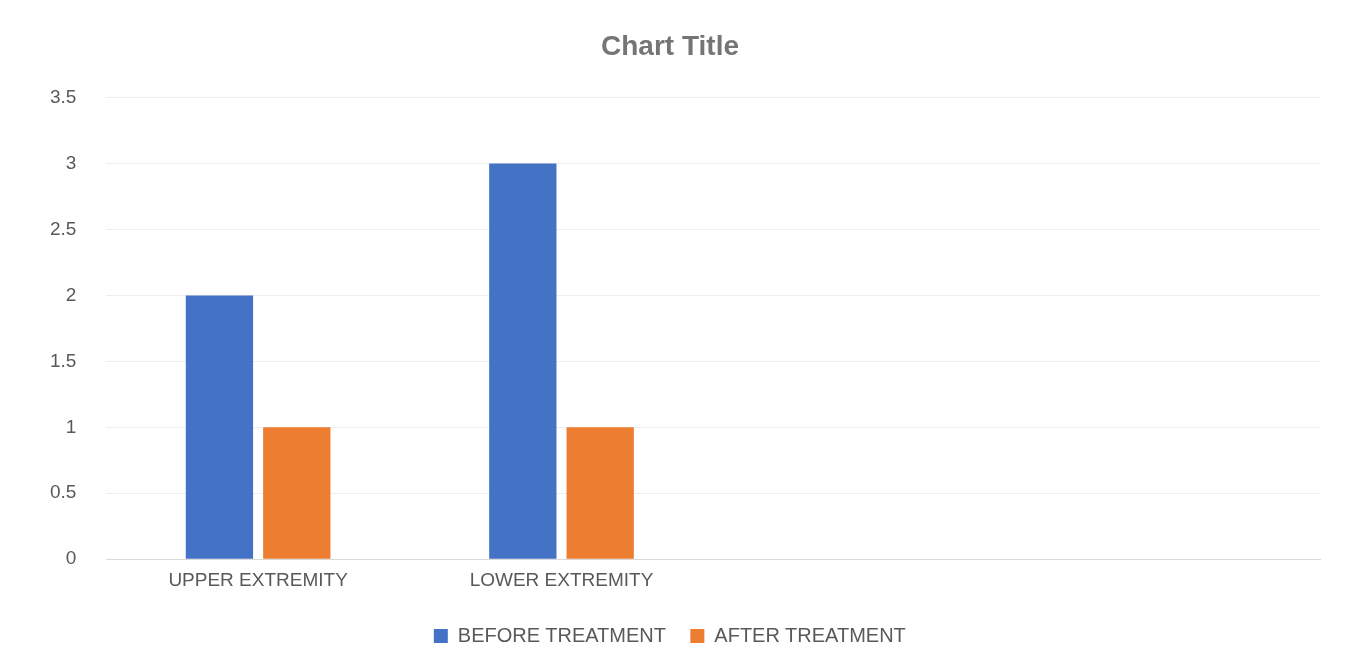 Image resolution: width=1356 pixels, height=670 pixels. What do you see at coordinates (63, 96) in the screenshot?
I see `y-tick-label: 3.5` at bounding box center [63, 96].